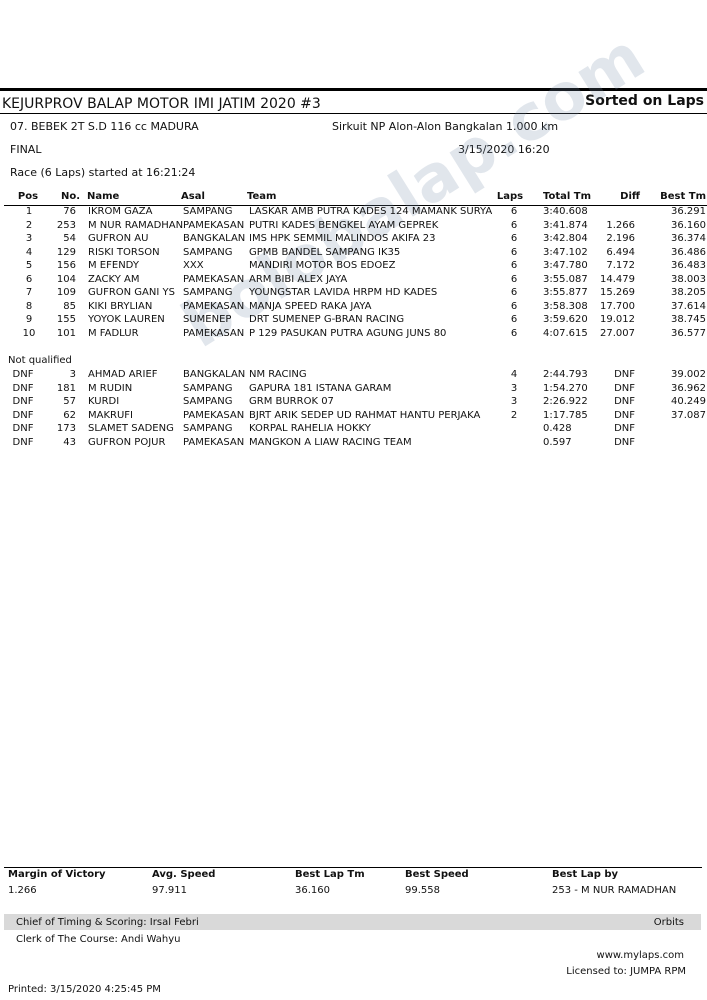  What do you see at coordinates (565, 211) in the screenshot?
I see `total-time-cell: 3:40.608` at bounding box center [565, 211].